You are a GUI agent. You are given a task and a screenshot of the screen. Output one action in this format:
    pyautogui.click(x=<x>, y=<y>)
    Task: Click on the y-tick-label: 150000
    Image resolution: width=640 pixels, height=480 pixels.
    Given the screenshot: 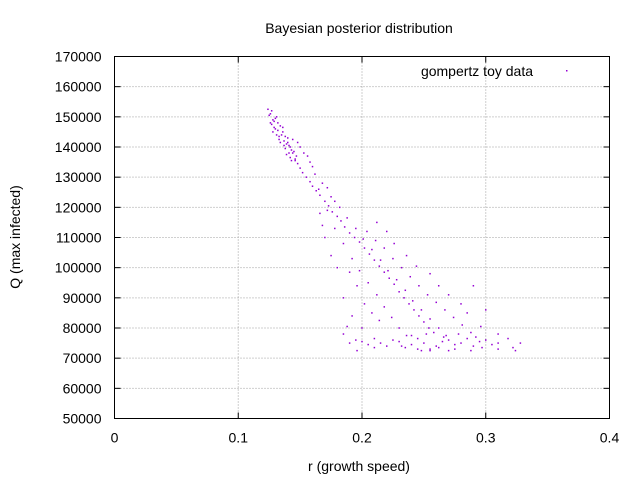 What is the action you would take?
    pyautogui.click(x=78, y=117)
    